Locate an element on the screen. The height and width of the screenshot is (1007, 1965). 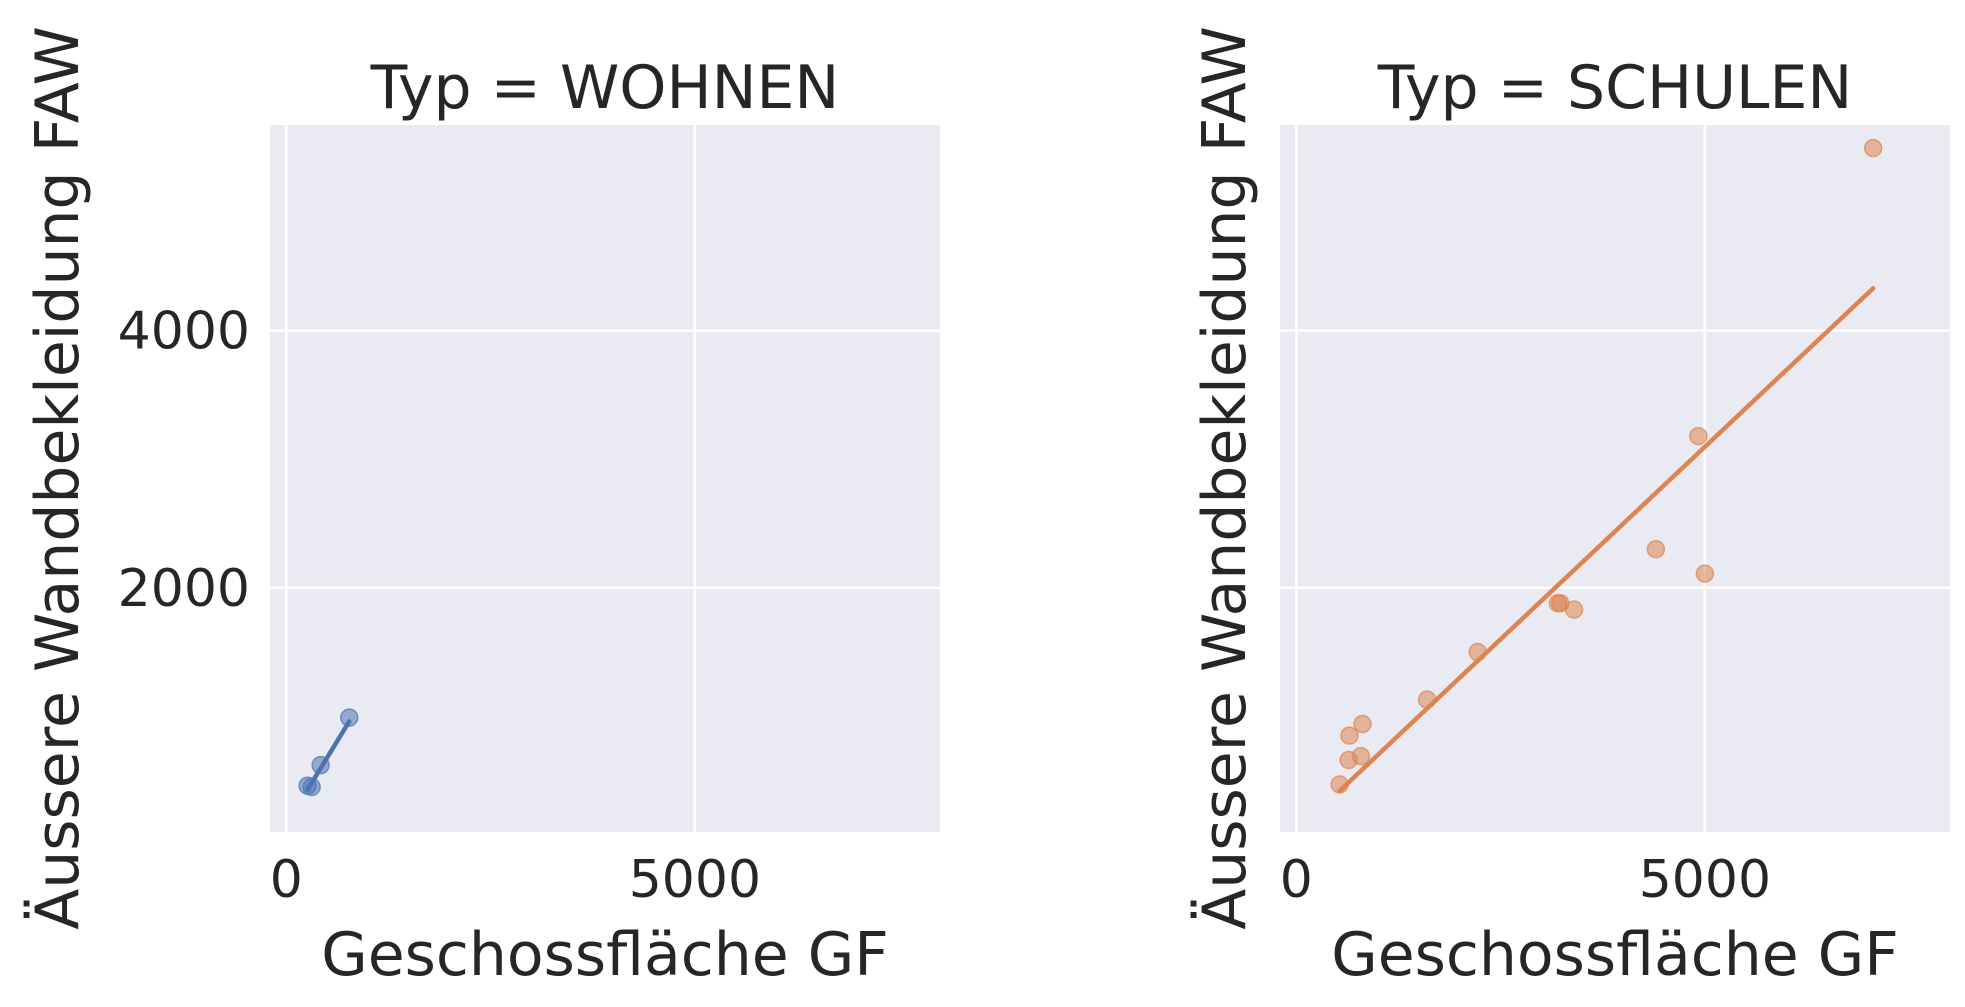
y-axis-label-wohnen: Äussere Wandbekleidung FAW is located at coordinates (57, 478).